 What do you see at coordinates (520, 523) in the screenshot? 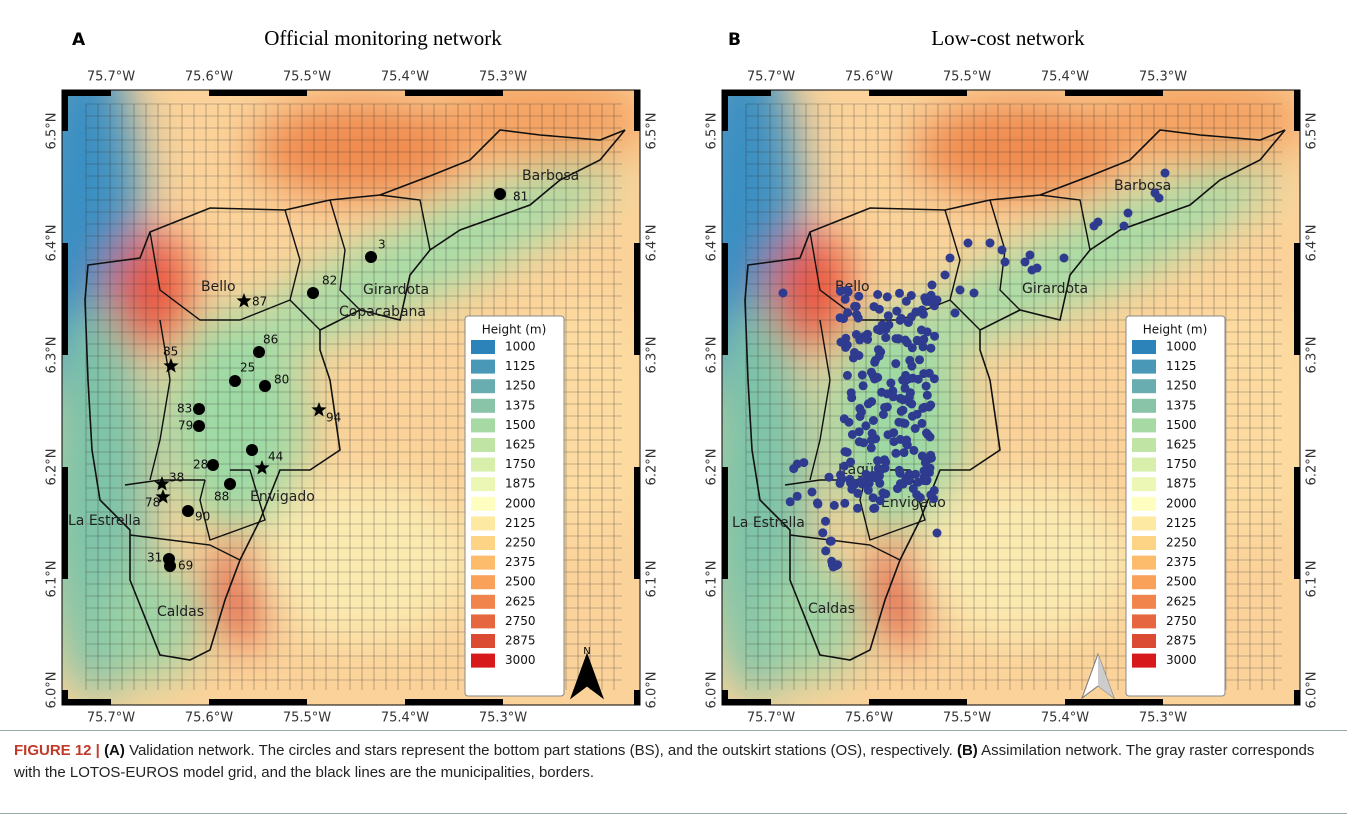
I see `legend-label: 2125` at bounding box center [520, 523].